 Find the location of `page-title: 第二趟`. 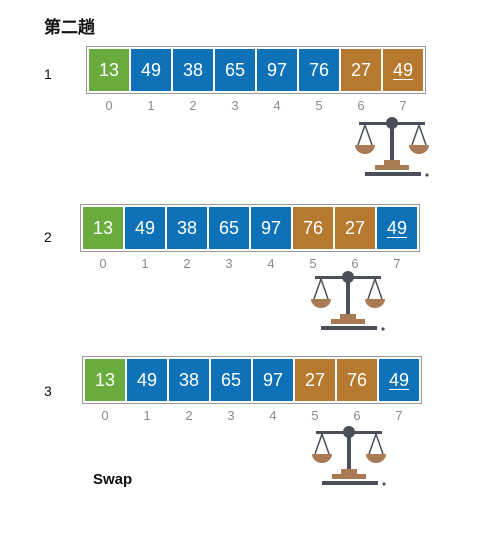

page-title: 第二趟 is located at coordinates (69, 28).